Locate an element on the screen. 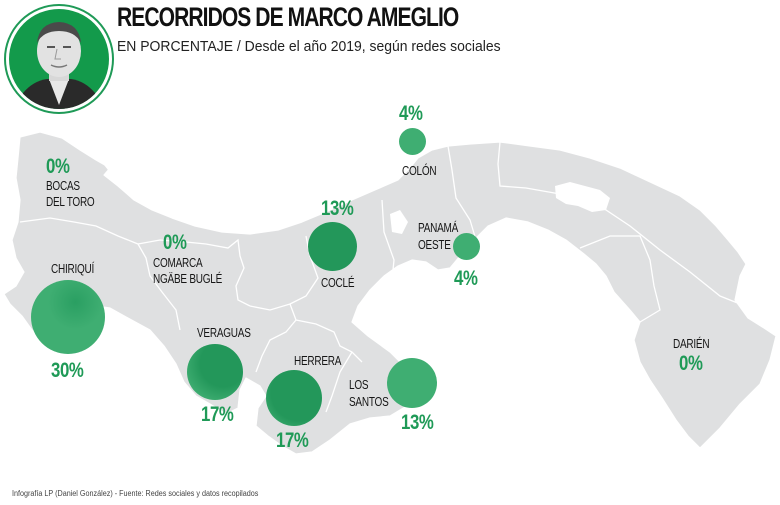  los-santos-bubble is located at coordinates (412, 383).